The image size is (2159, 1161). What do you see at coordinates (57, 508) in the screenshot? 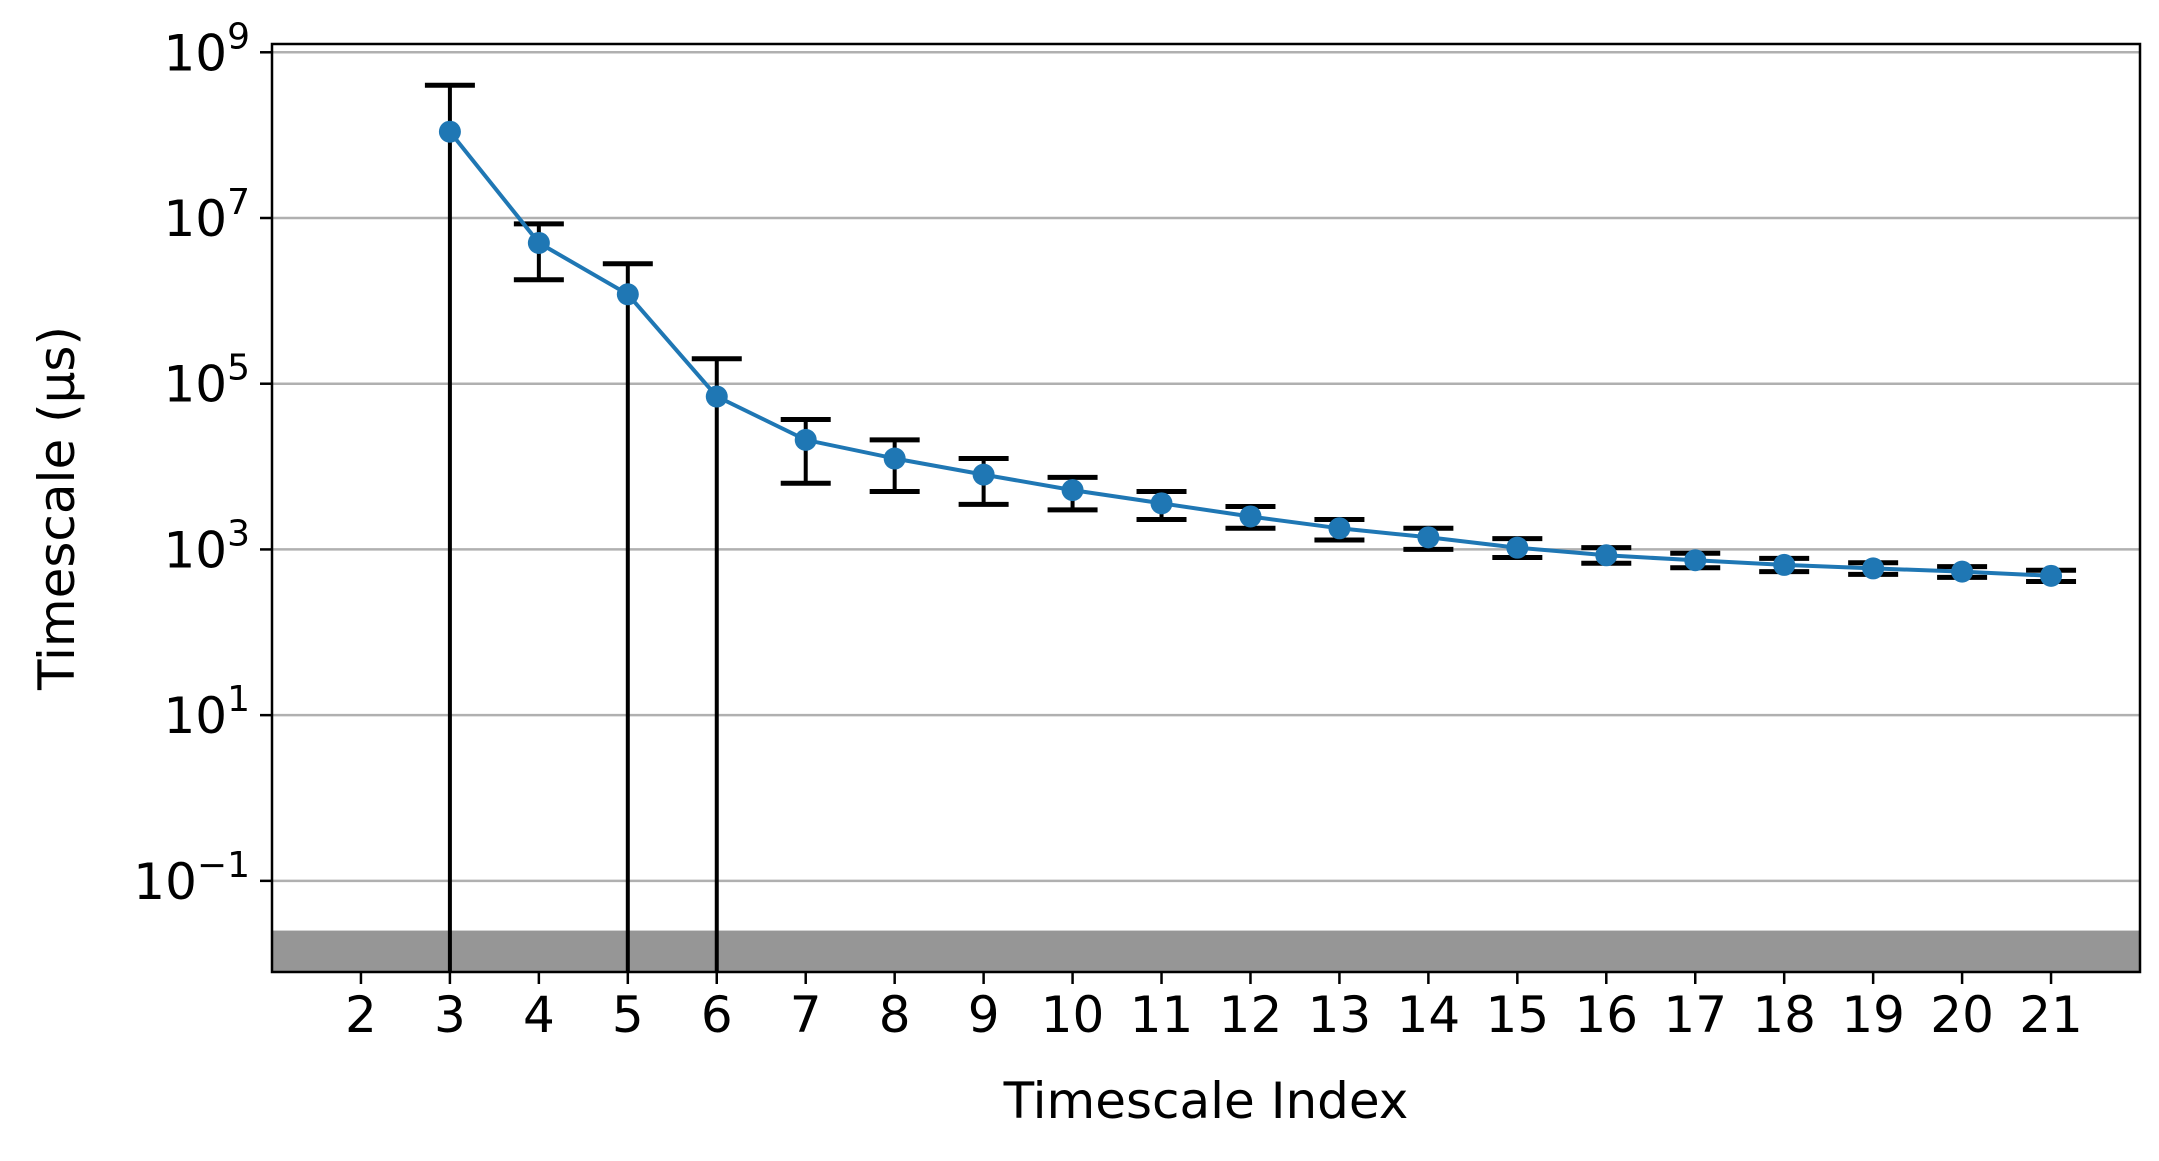
I see `y-axis-label: Timescale (μs)` at bounding box center [57, 508].